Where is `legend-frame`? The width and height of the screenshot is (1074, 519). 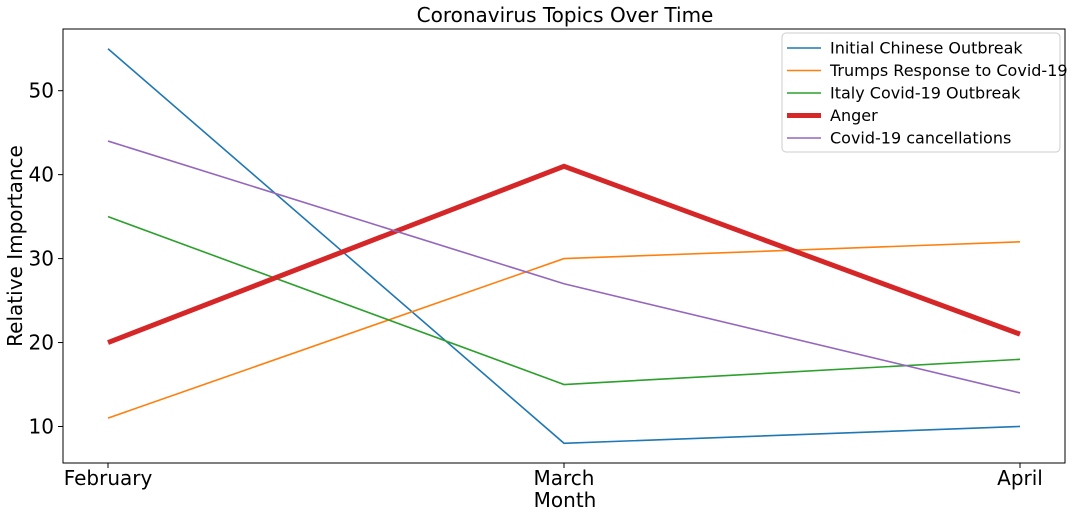 legend-frame is located at coordinates (921, 92).